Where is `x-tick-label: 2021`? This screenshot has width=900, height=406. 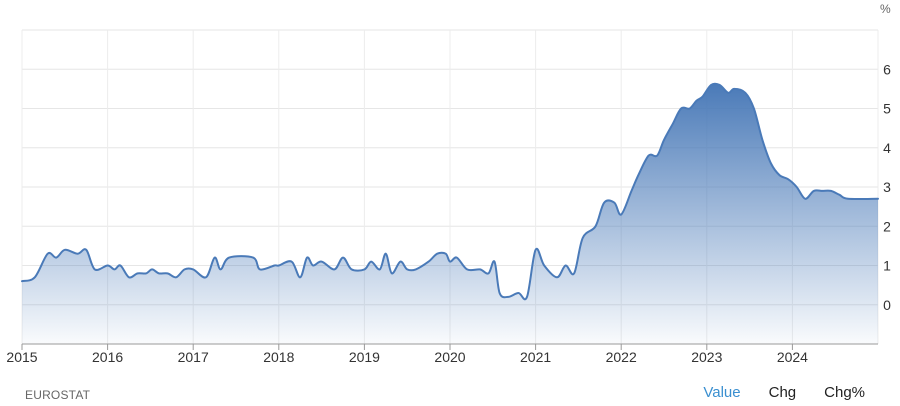 x-tick-label: 2021 is located at coordinates (535, 357).